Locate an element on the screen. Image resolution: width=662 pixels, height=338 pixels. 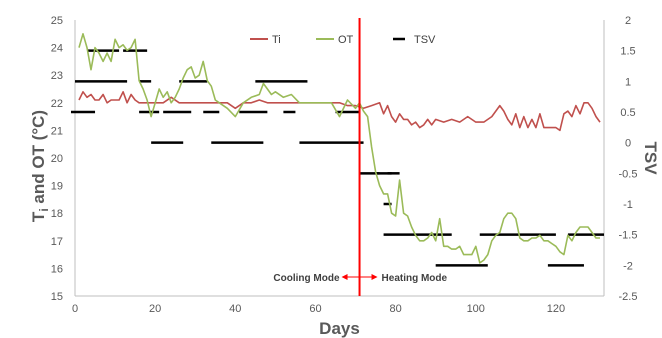
y-left-title-sub: i is located at coordinates (44, 209).